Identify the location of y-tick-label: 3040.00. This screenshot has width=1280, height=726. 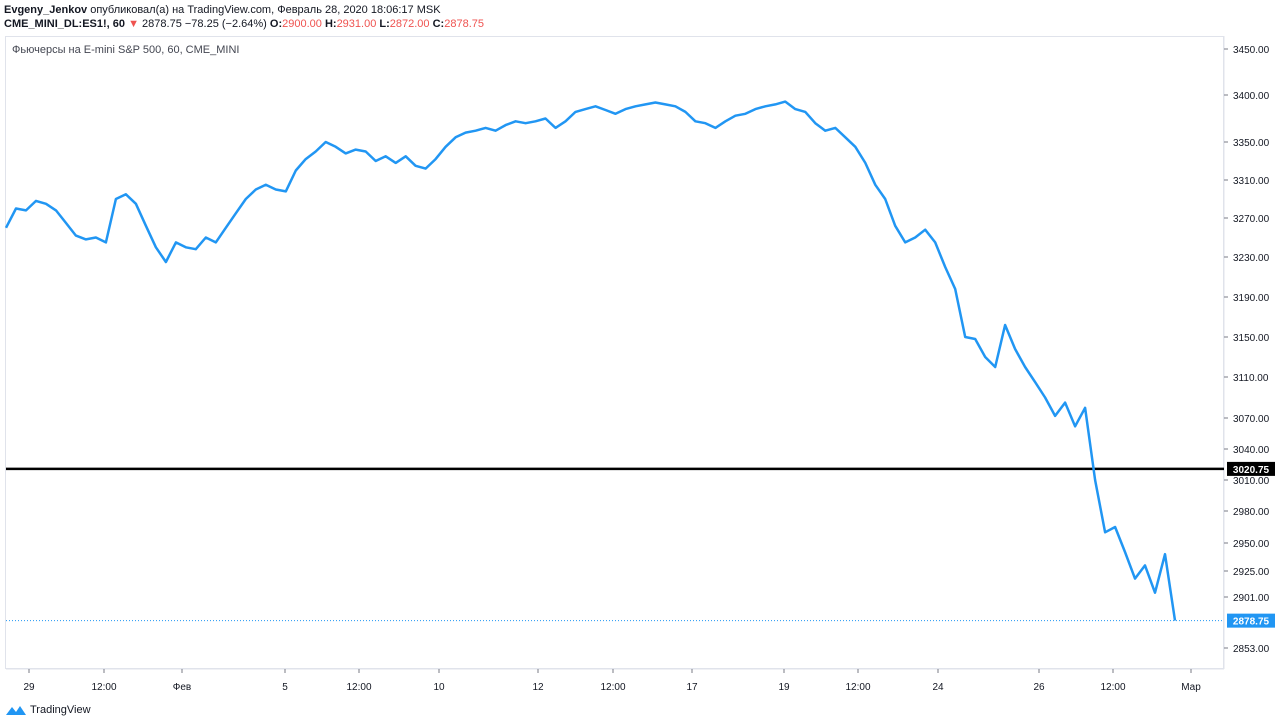
(1251, 450).